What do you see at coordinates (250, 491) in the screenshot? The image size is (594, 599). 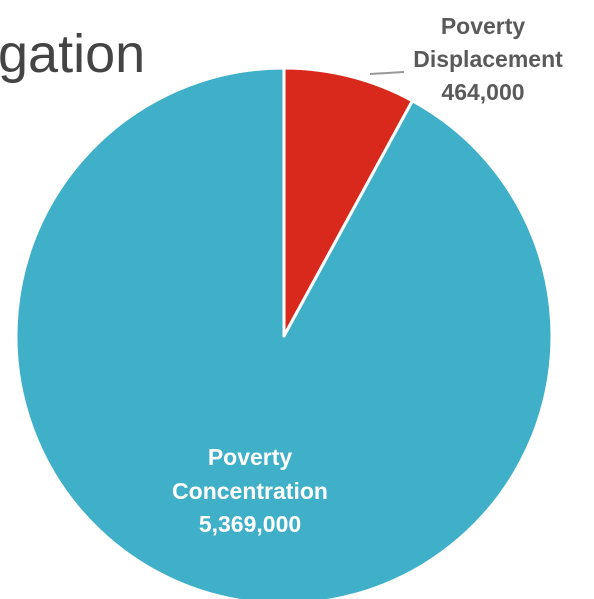 I see `concentration-label-line2: Concentration` at bounding box center [250, 491].